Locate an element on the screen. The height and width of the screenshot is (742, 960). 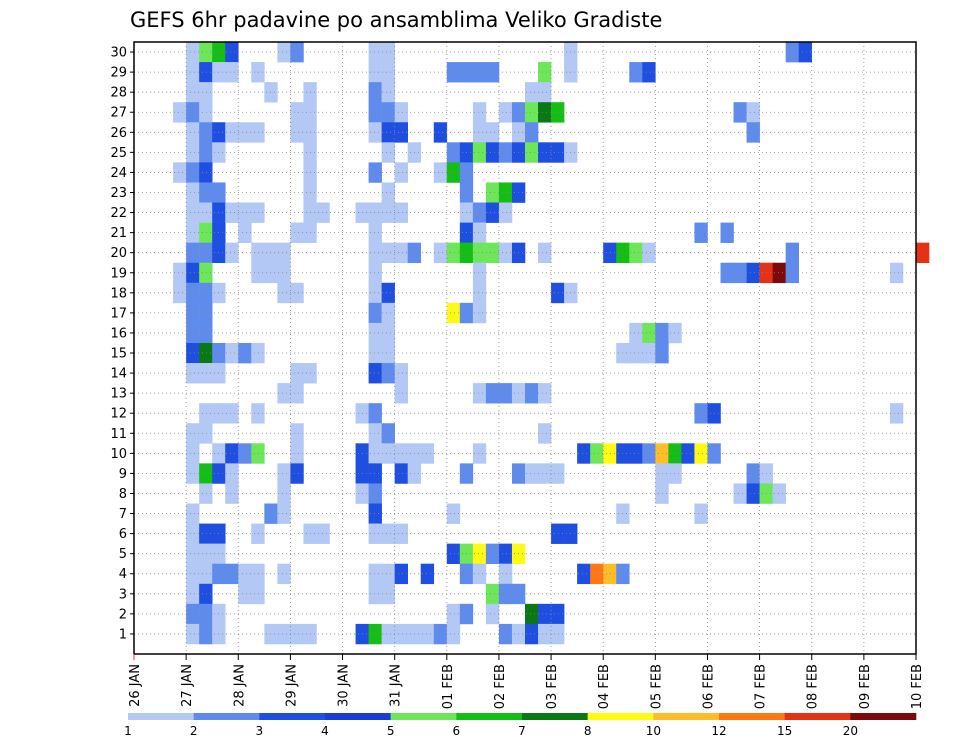
y-tick-label: 3 is located at coordinates (123, 594).